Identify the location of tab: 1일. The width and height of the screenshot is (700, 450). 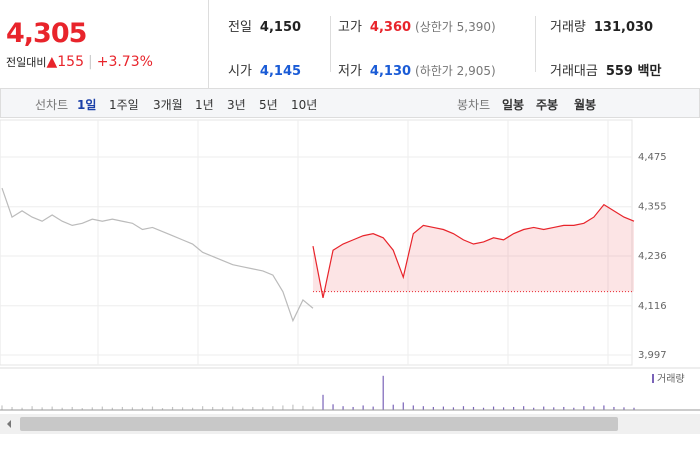
(87, 105).